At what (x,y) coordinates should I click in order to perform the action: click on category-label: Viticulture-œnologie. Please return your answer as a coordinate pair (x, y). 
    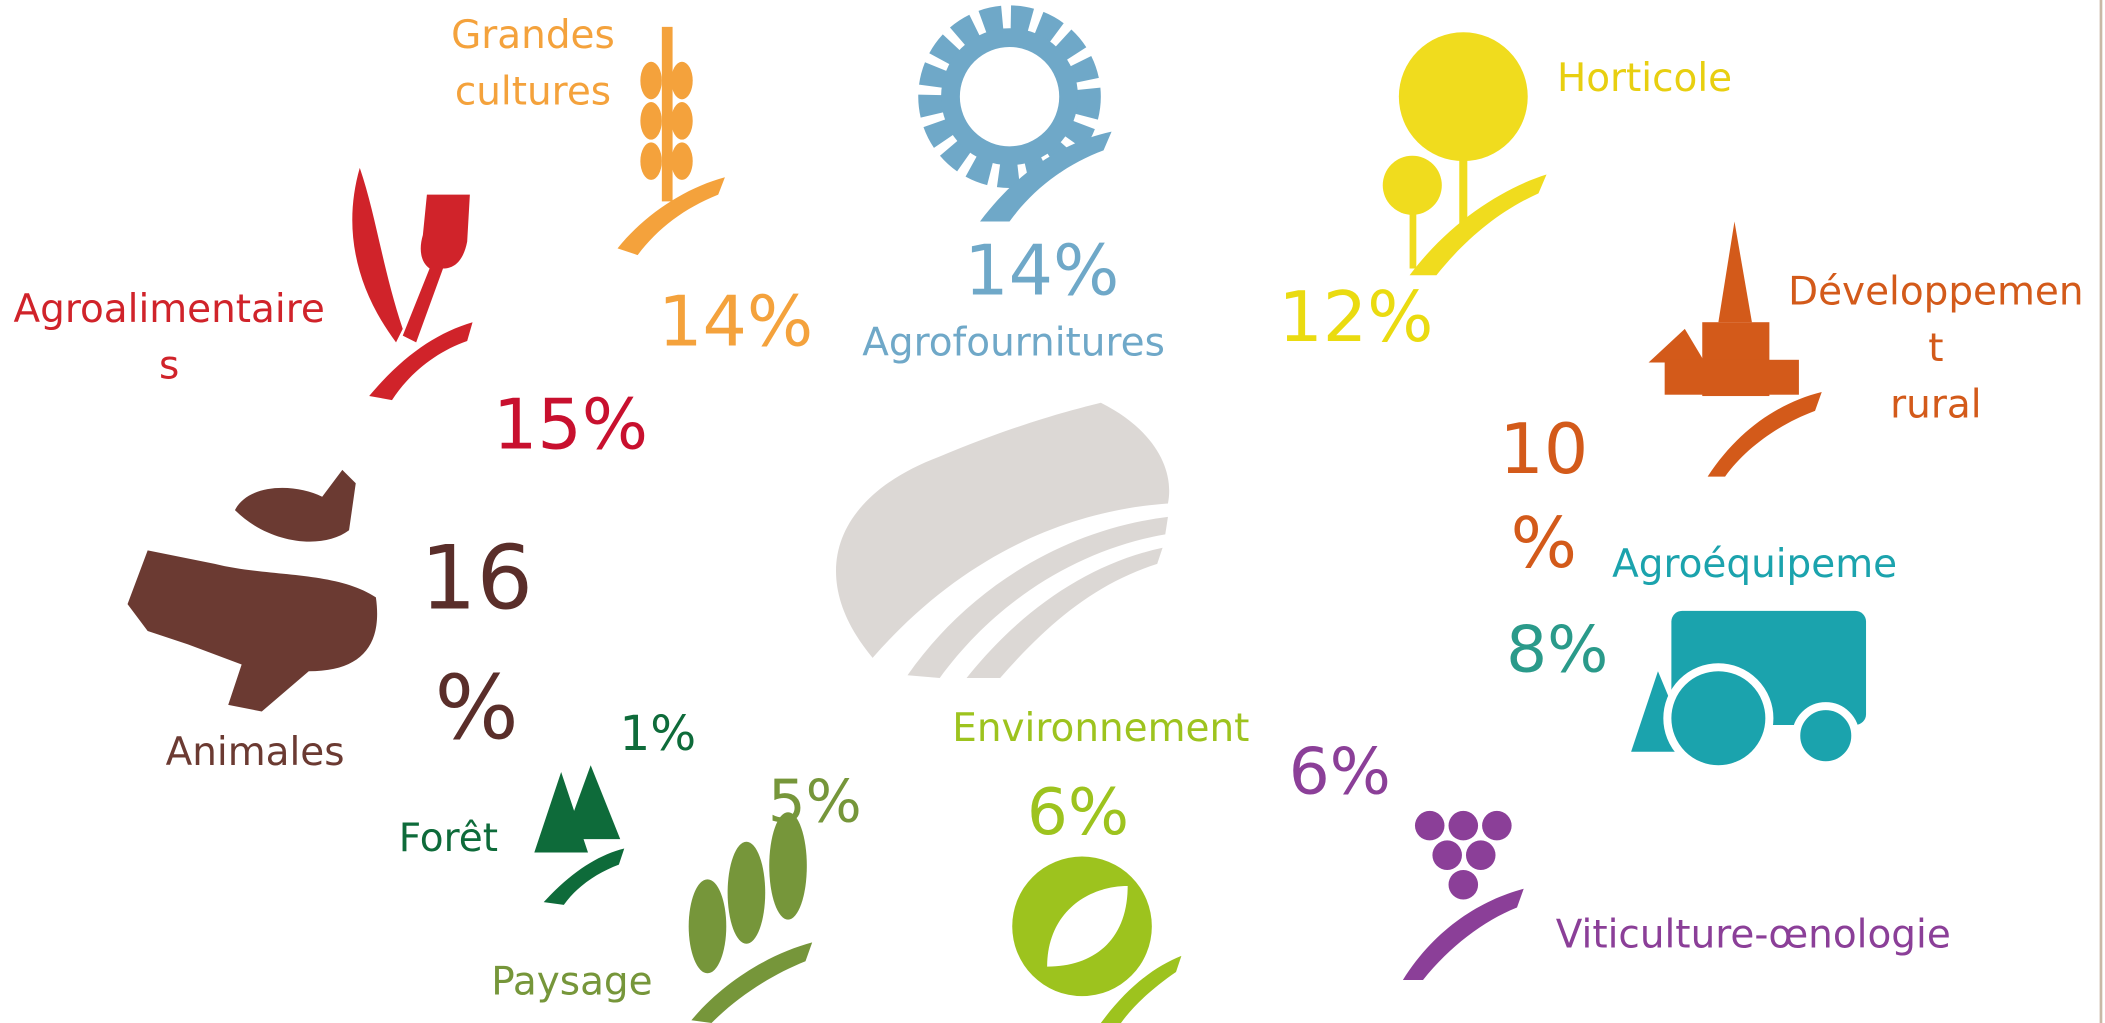
    Looking at the image, I should click on (1753, 935).